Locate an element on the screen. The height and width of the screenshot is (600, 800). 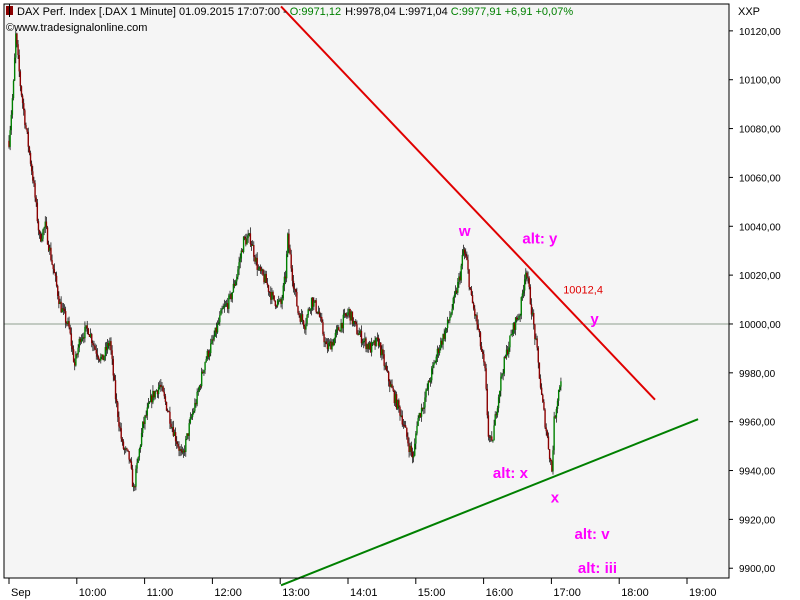
x-tick-label: 12:00 is located at coordinates (228, 593).